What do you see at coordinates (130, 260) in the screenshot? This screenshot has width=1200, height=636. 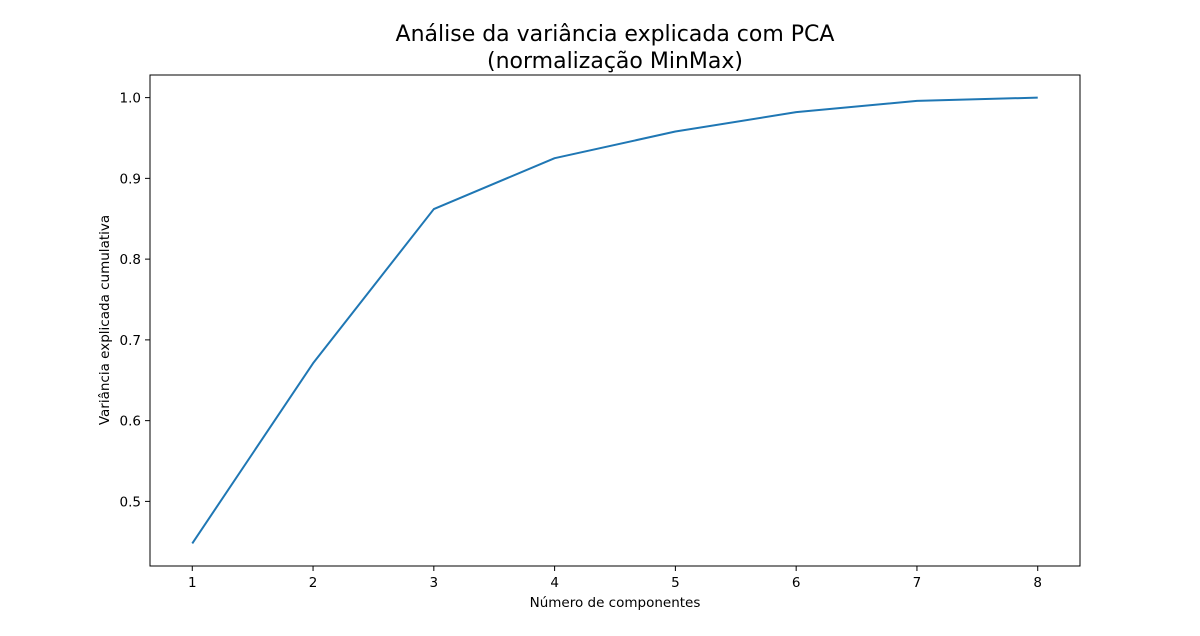 I see `y-tick-label: 0.8` at bounding box center [130, 260].